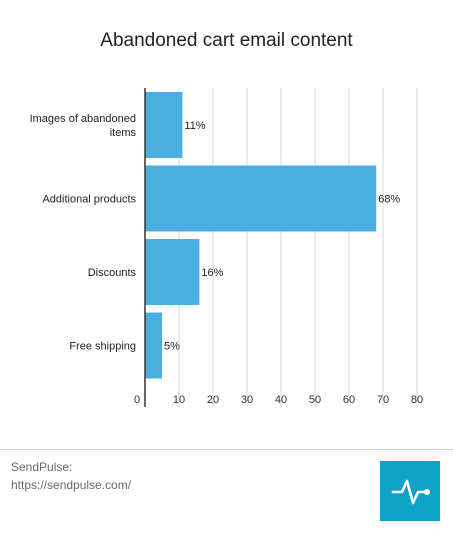 The image size is (453, 542). What do you see at coordinates (383, 400) in the screenshot?
I see `x-tick-label: 70` at bounding box center [383, 400].